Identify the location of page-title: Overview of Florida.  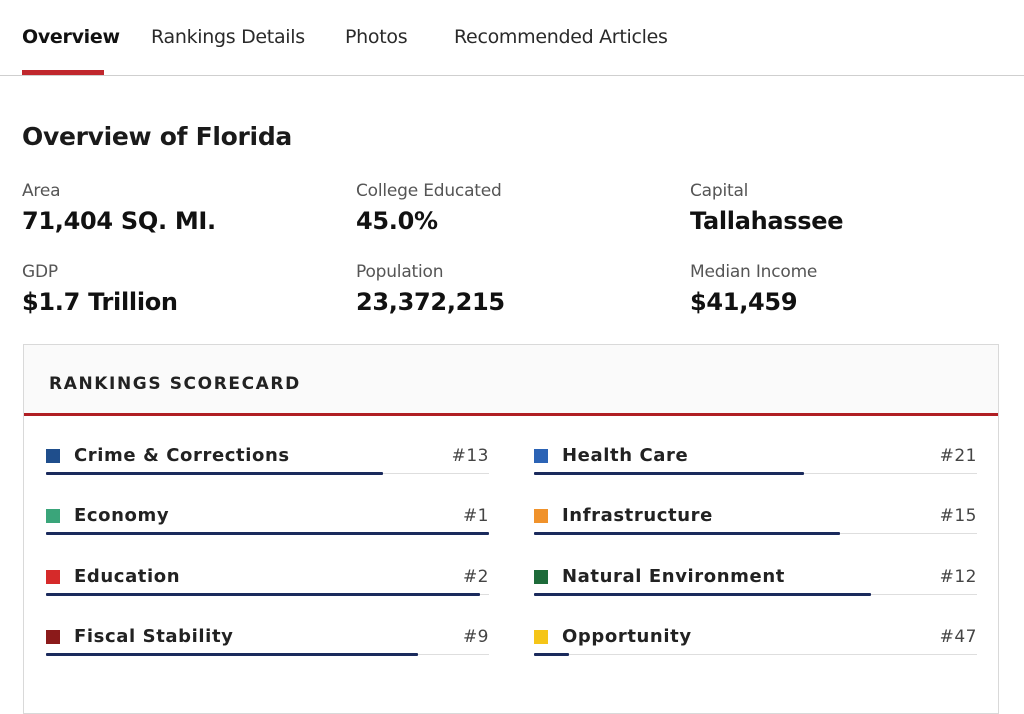
(157, 136).